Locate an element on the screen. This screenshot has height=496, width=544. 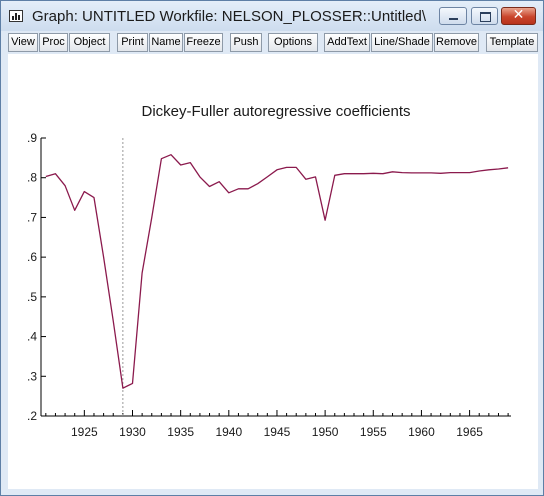
push-button: Push is located at coordinates (246, 42).